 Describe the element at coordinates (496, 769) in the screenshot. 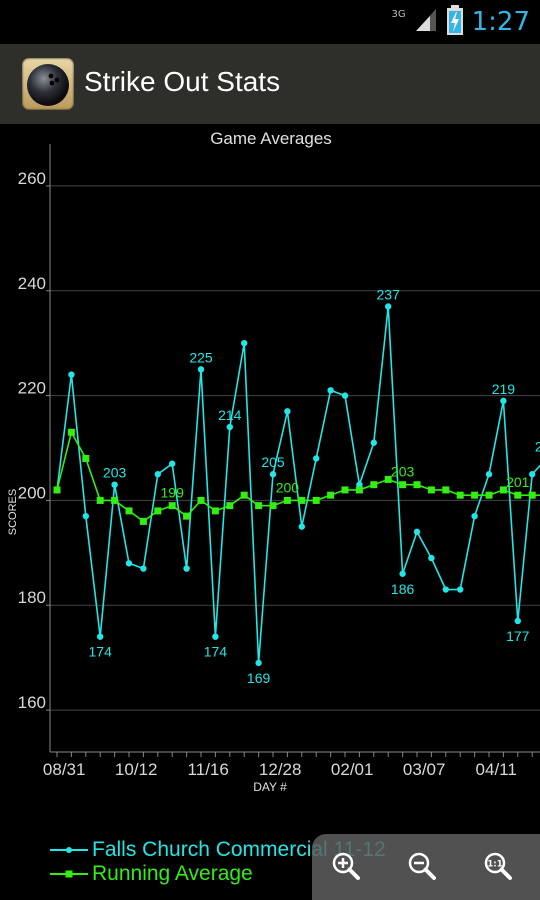

I see `x-tick-label: 04/11` at that location.